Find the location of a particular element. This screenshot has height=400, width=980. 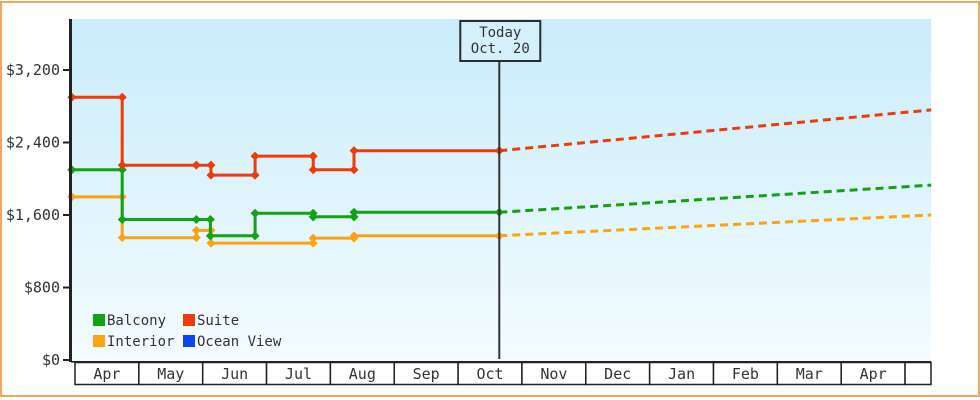

y-tick-label: $0 is located at coordinates (51, 360).